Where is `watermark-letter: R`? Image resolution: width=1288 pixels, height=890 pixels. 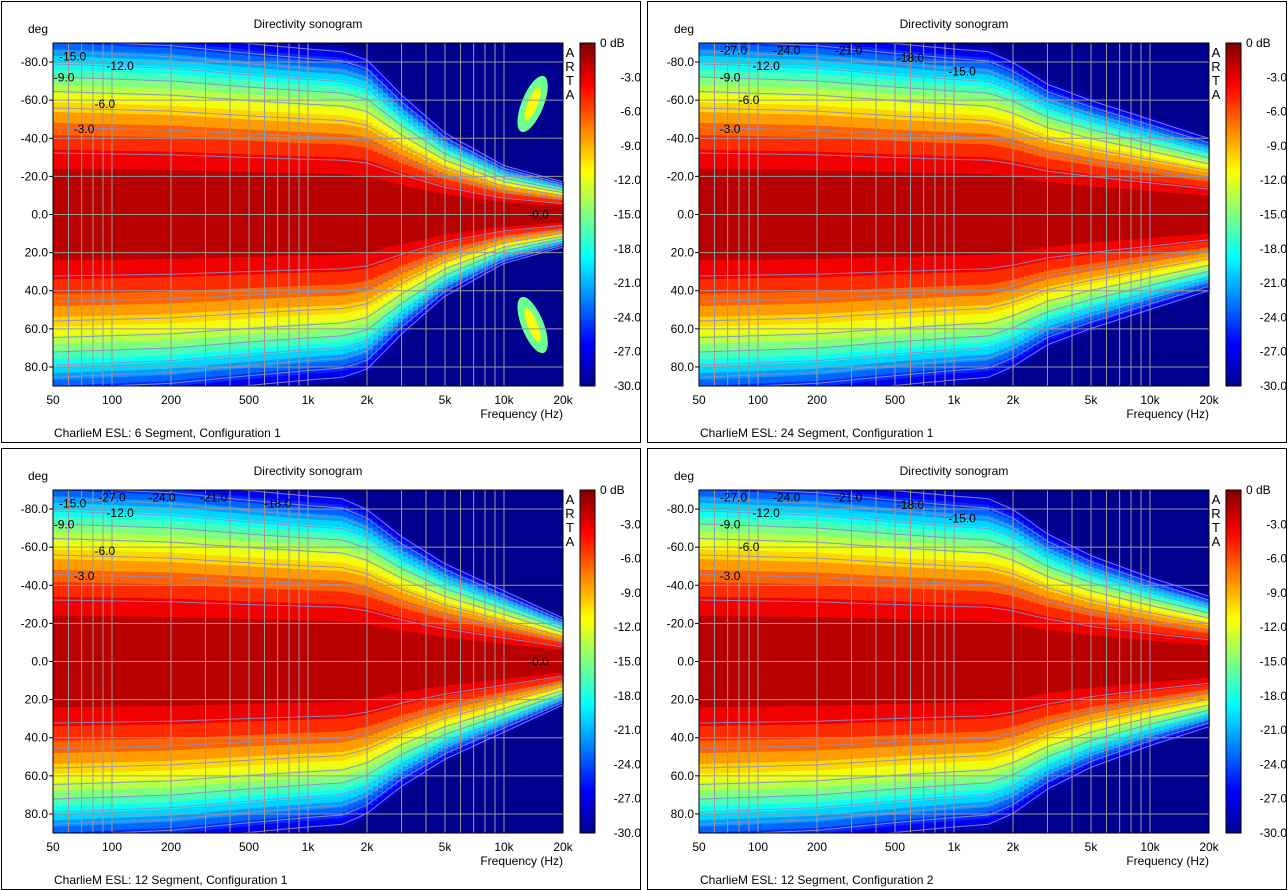
watermark-letter: R is located at coordinates (569, 66).